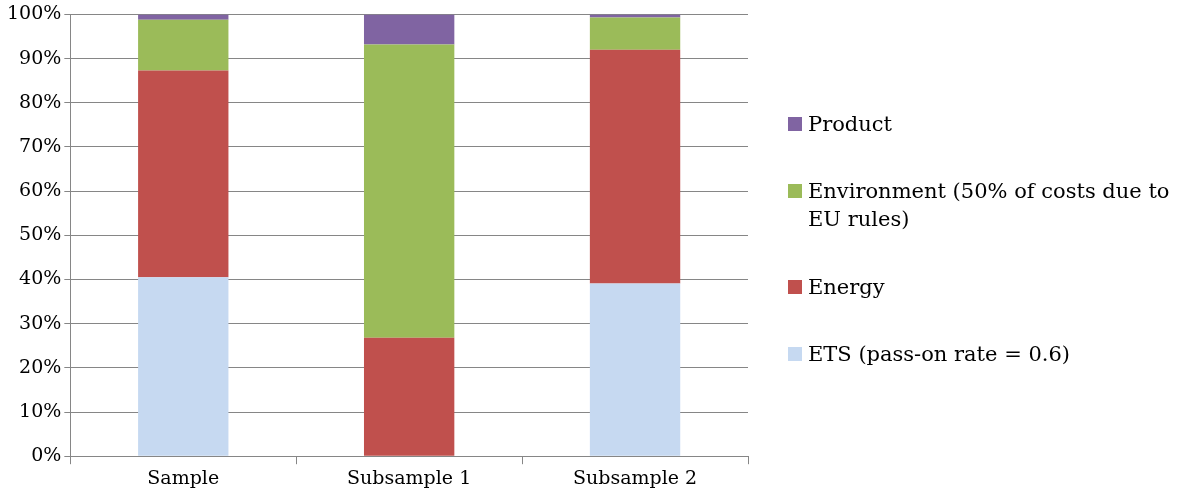  What do you see at coordinates (409, 476) in the screenshot?
I see `x-tick-label: Subsample 1` at bounding box center [409, 476].